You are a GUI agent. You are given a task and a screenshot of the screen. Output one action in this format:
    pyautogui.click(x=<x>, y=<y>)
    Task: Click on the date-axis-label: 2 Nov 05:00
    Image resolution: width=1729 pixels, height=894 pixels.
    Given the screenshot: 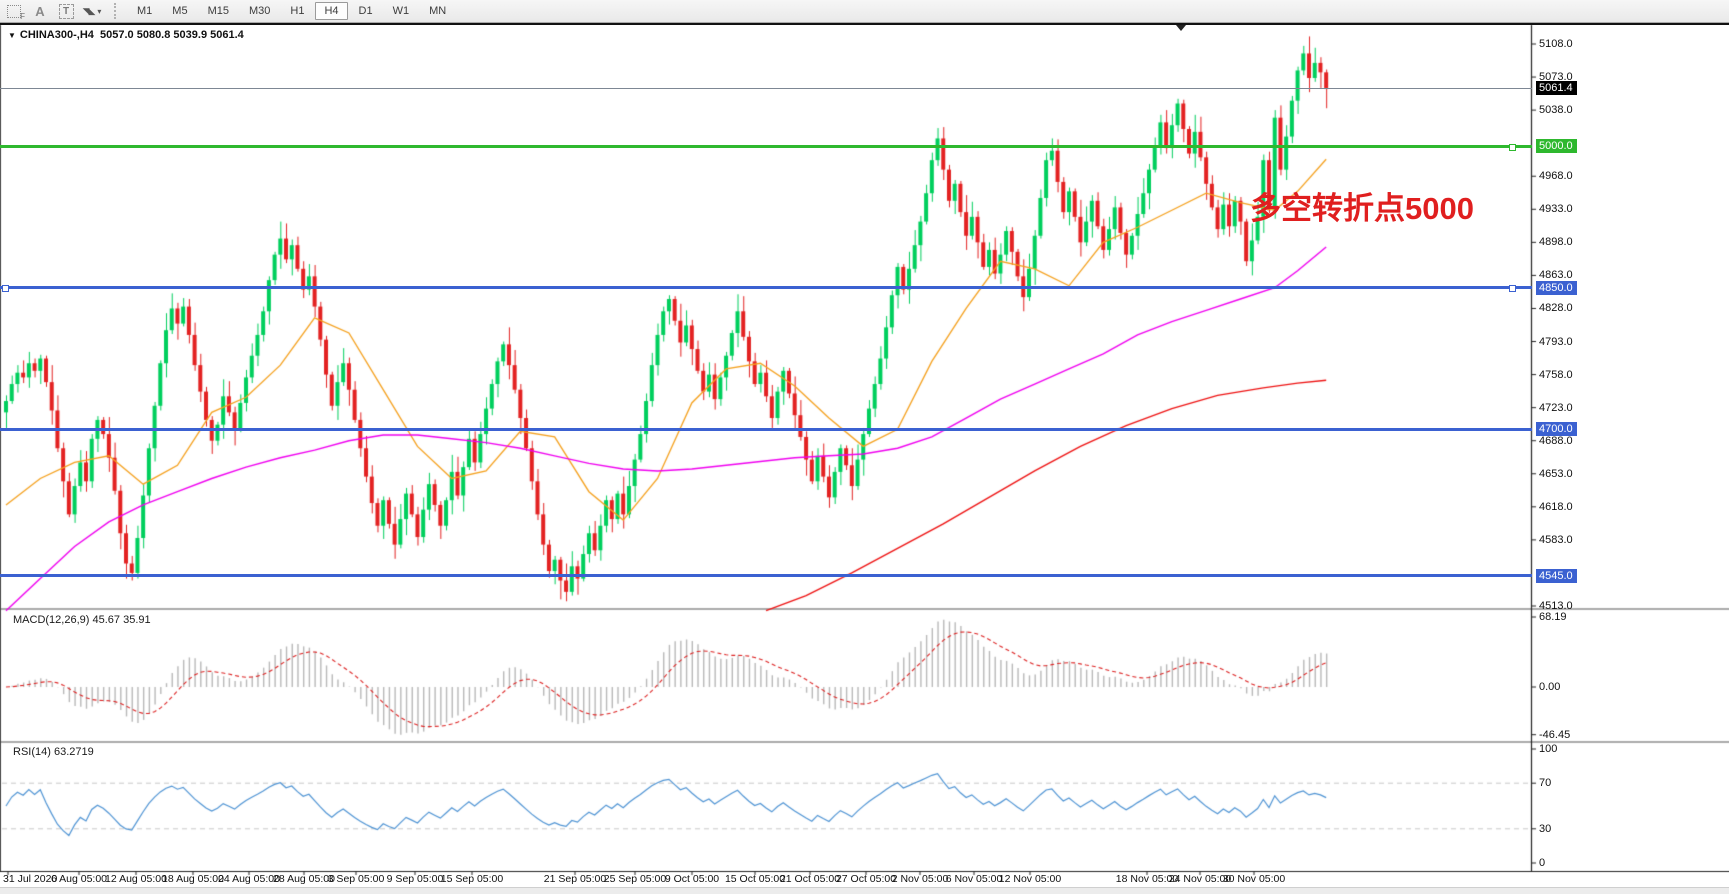 What is the action you would take?
    pyautogui.click(x=920, y=879)
    